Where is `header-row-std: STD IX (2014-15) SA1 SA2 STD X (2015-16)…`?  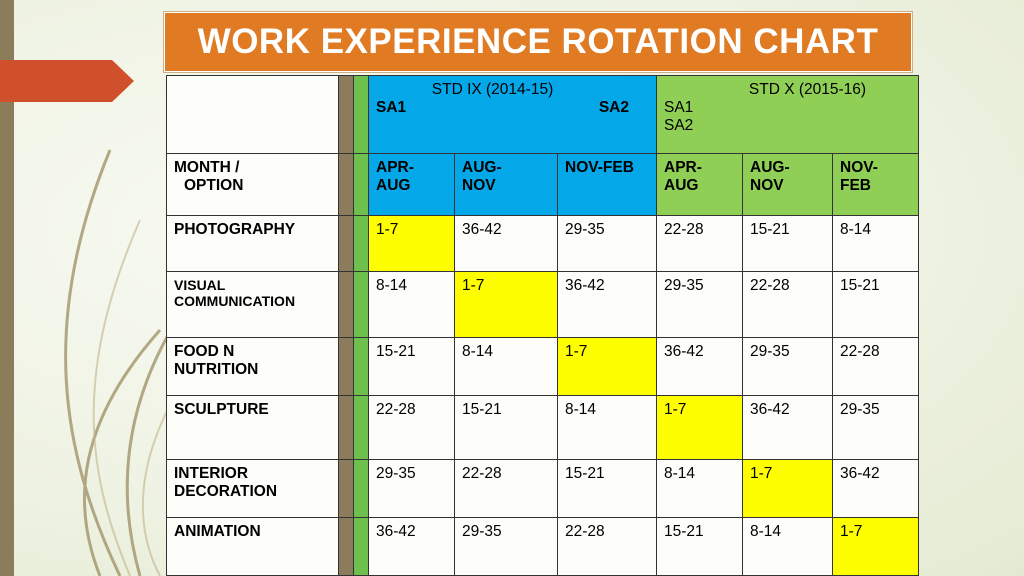 header-row-std: STD IX (2014-15) SA1 SA2 STD X (2015-16)… is located at coordinates (542, 114).